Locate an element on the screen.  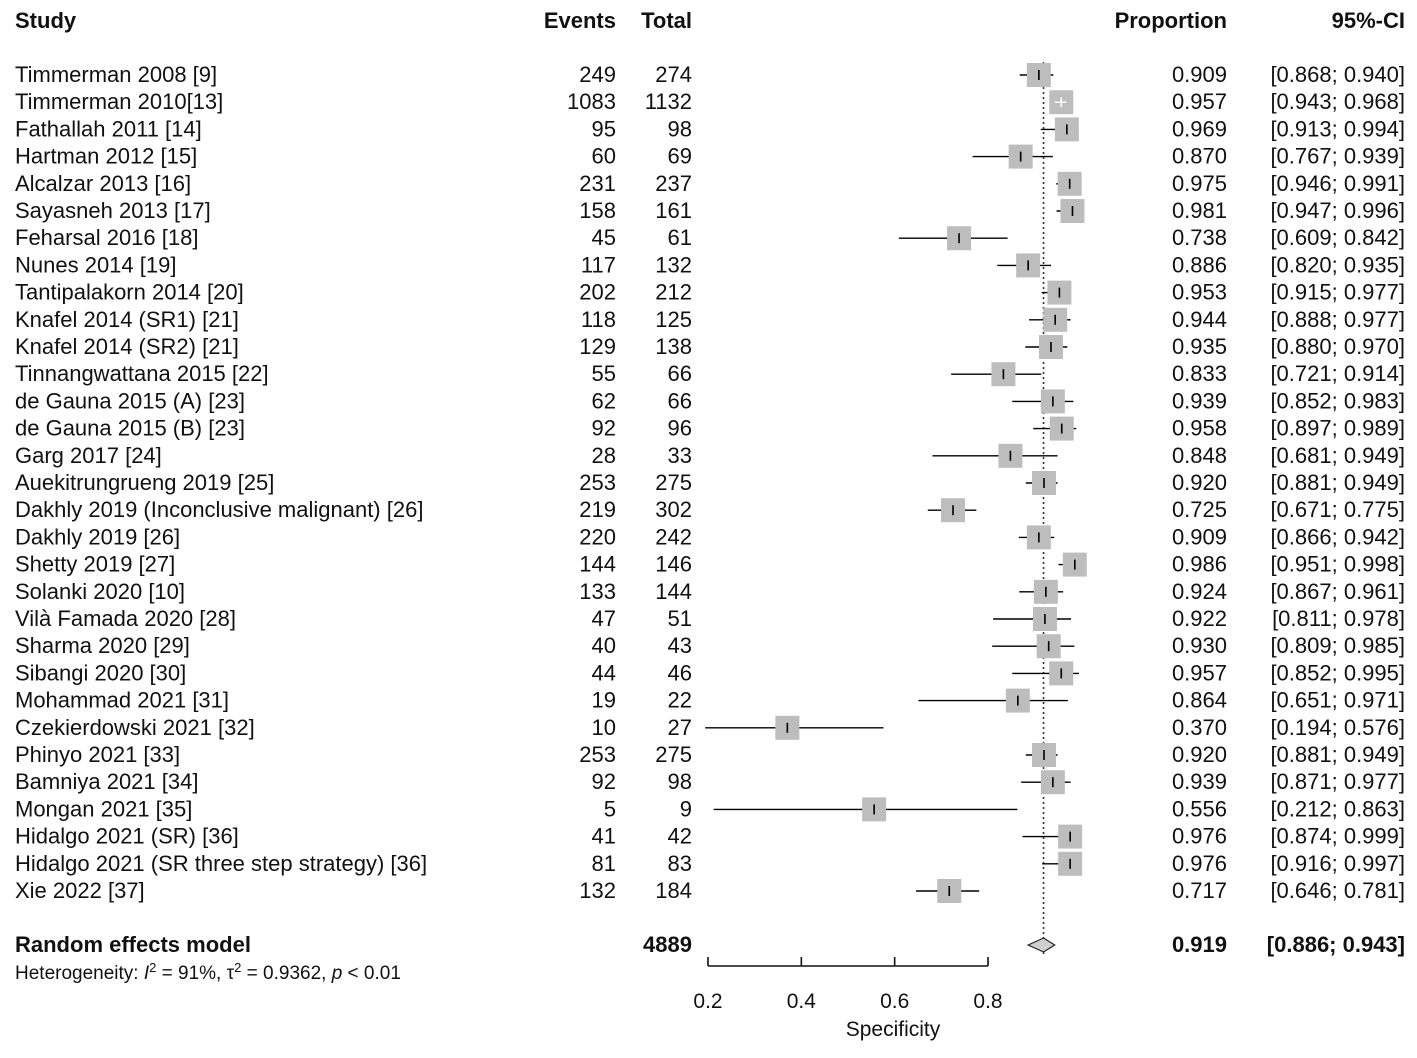
study-ci: [0.681; 0.949] is located at coordinates (1337, 455).